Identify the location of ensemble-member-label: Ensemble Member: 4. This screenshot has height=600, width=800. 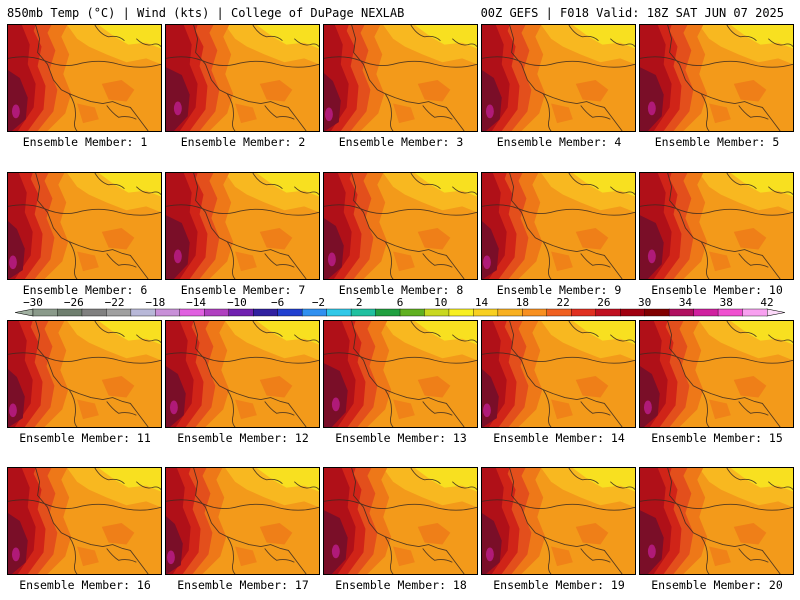
(559, 142).